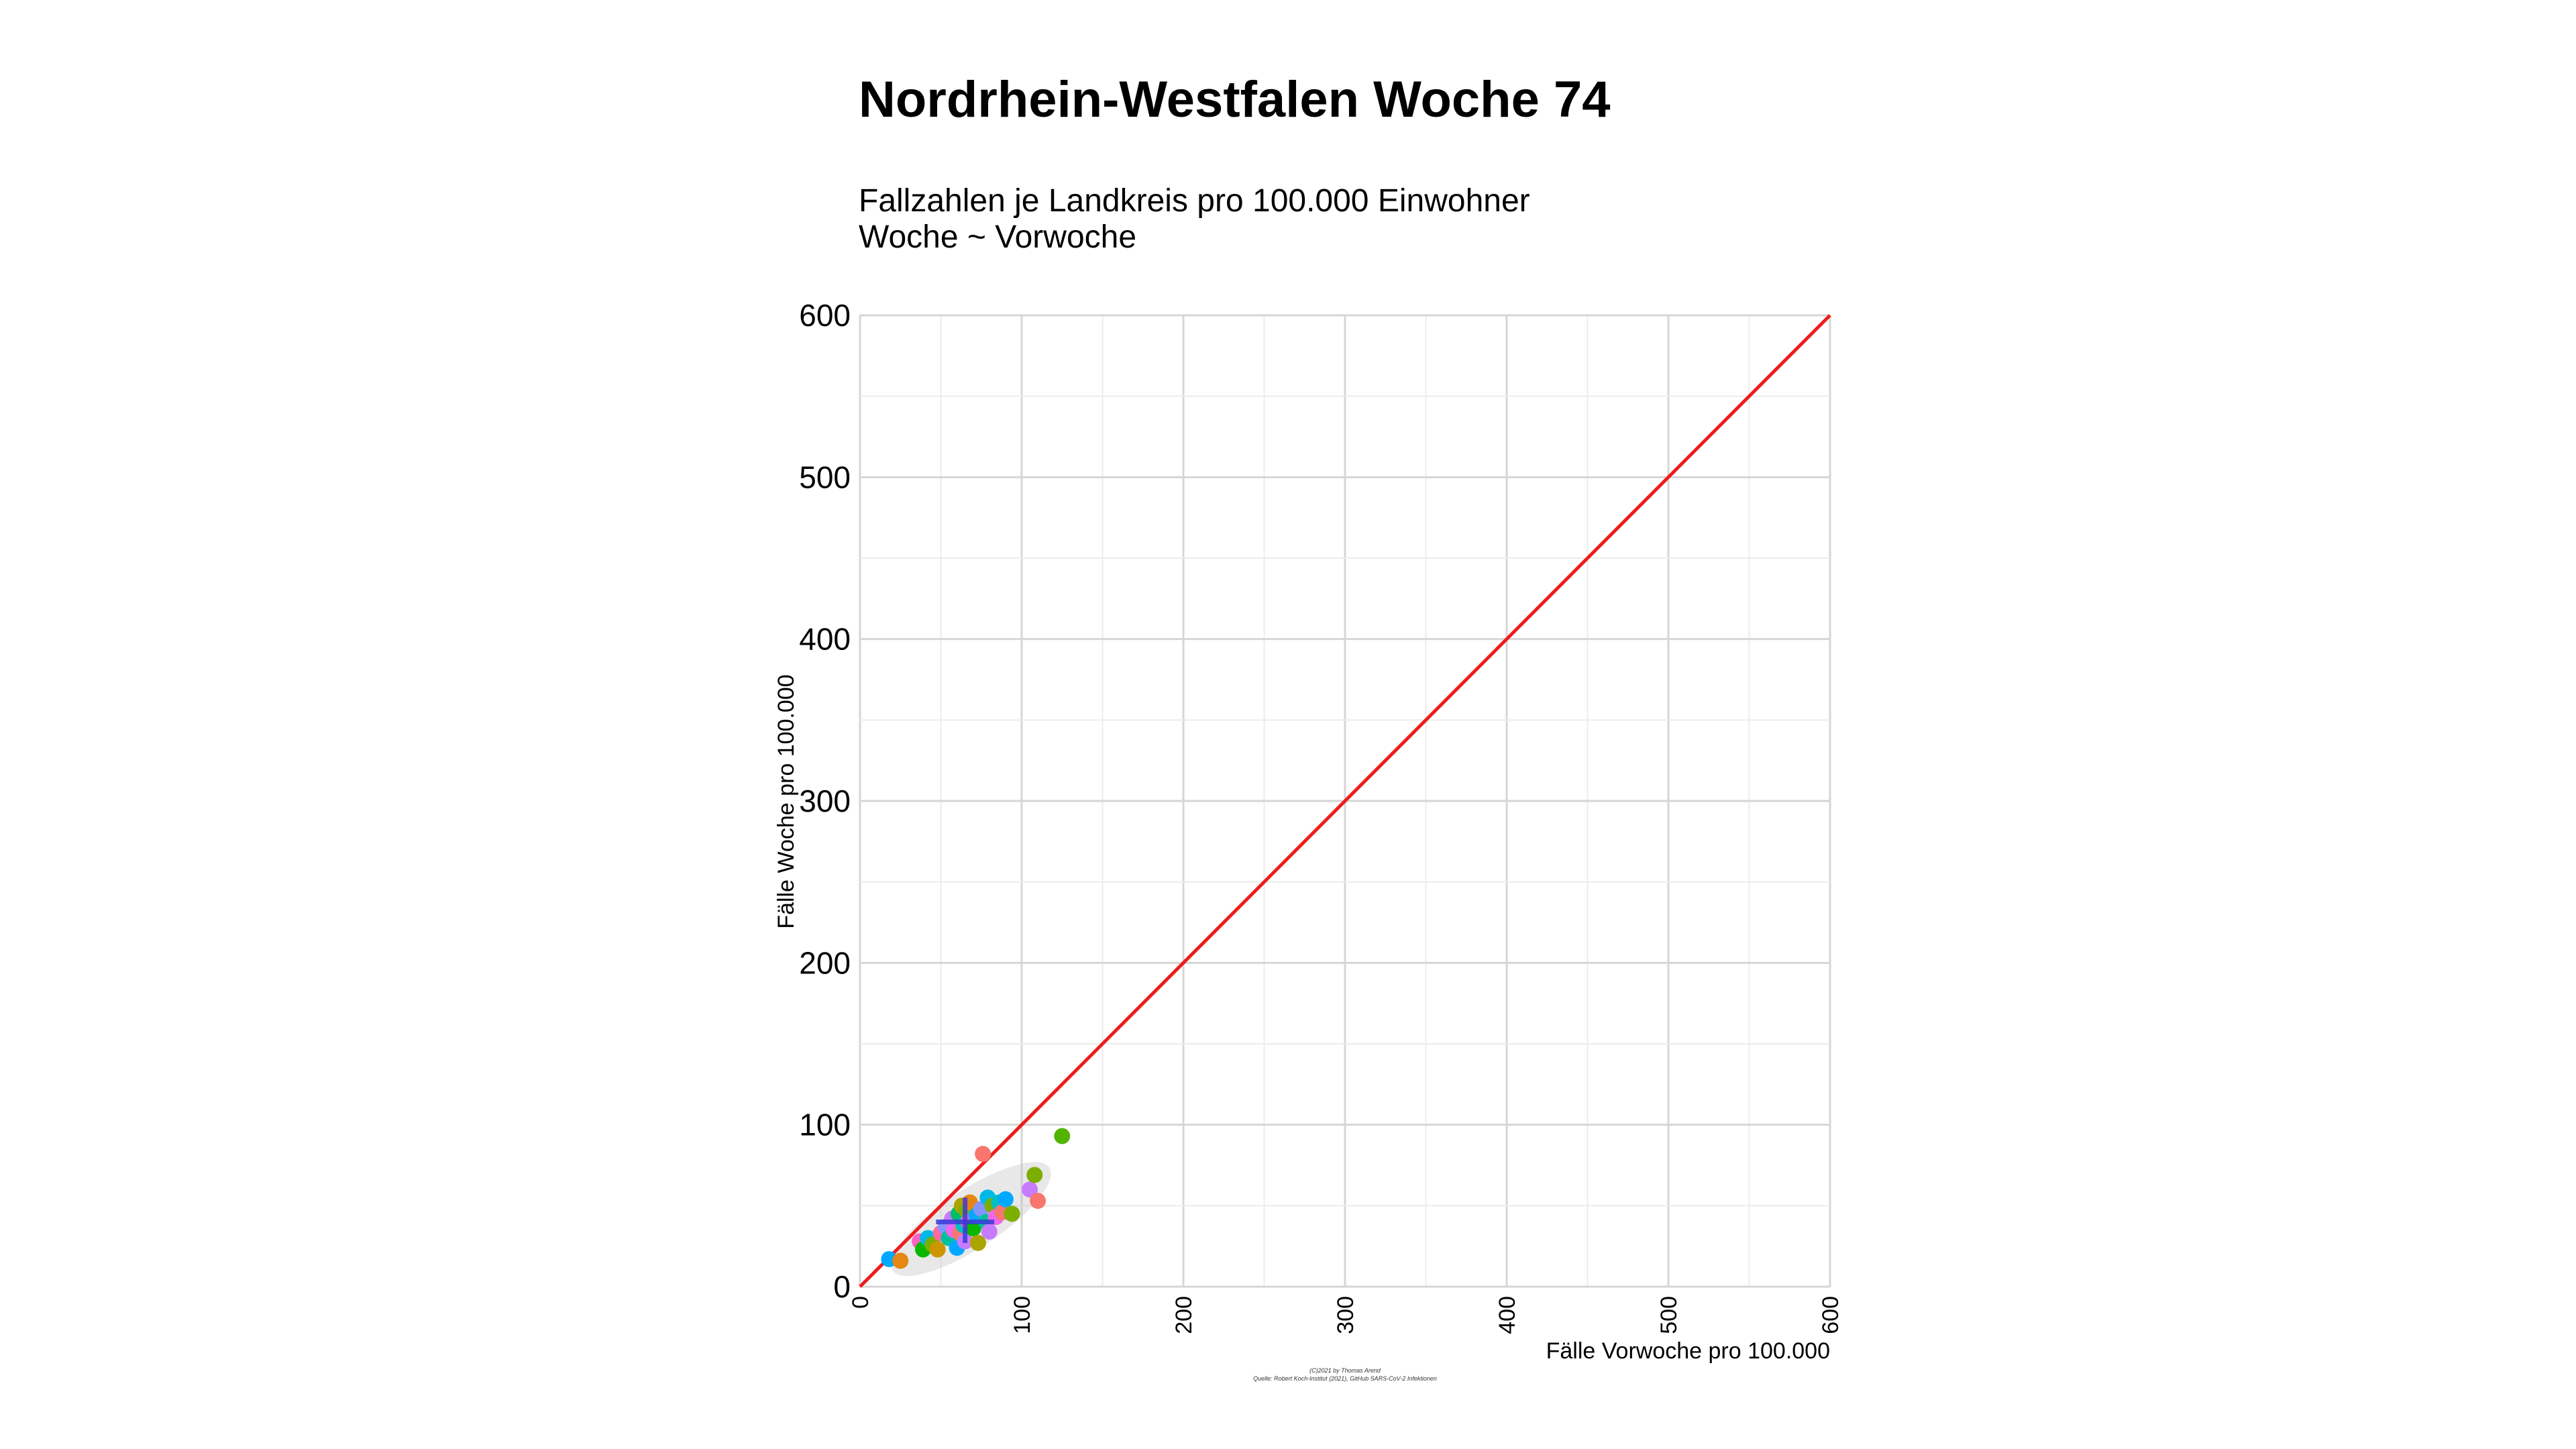 The height and width of the screenshot is (1449, 2576). What do you see at coordinates (842, 1286) in the screenshot?
I see `y-tick-label: 0` at bounding box center [842, 1286].